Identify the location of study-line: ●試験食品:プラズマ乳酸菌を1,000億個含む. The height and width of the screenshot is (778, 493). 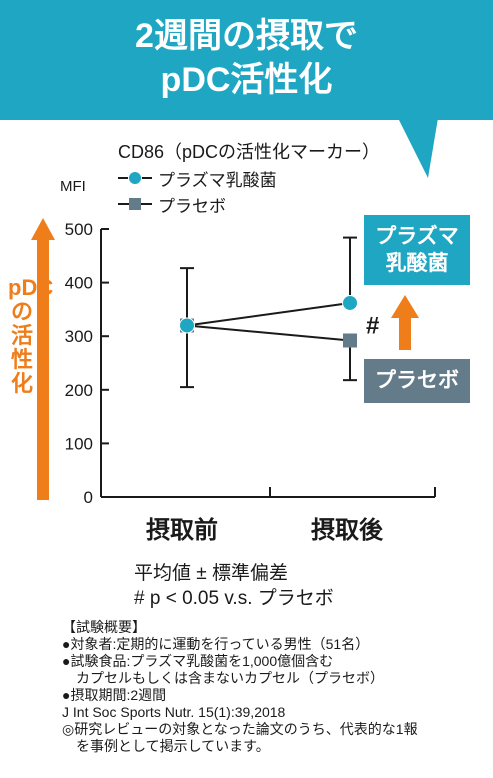
(198, 661).